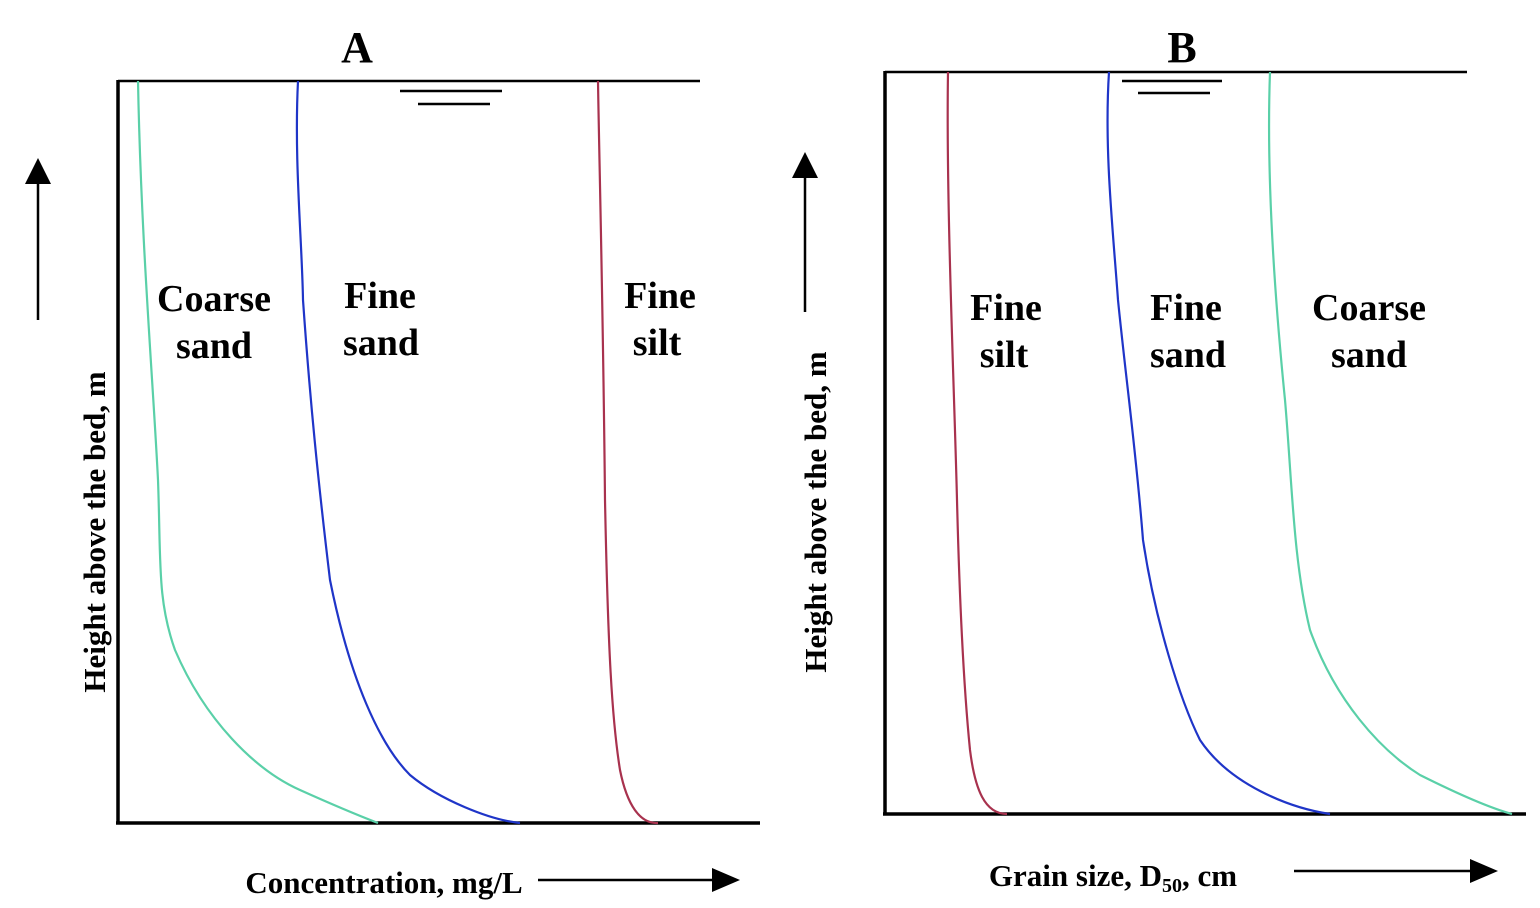  I want to click on panel-a-label-fine-silt-line1: Fine, so click(660, 296).